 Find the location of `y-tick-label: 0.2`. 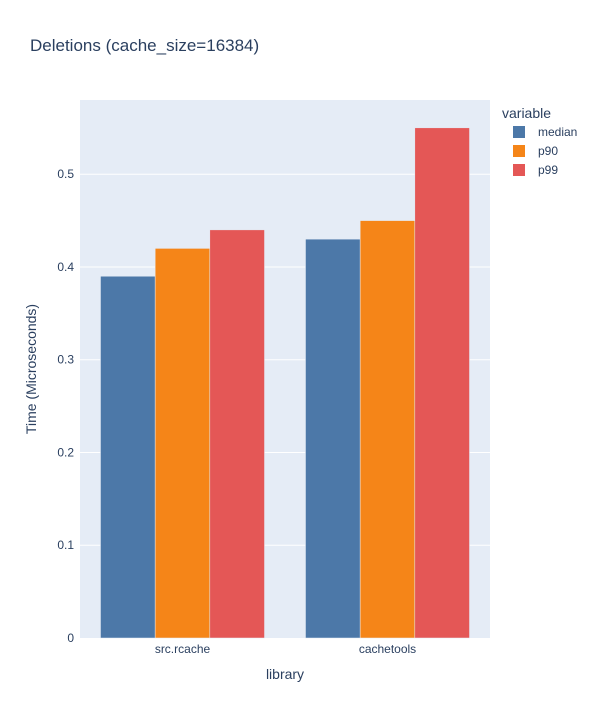

y-tick-label: 0.2 is located at coordinates (65, 452).